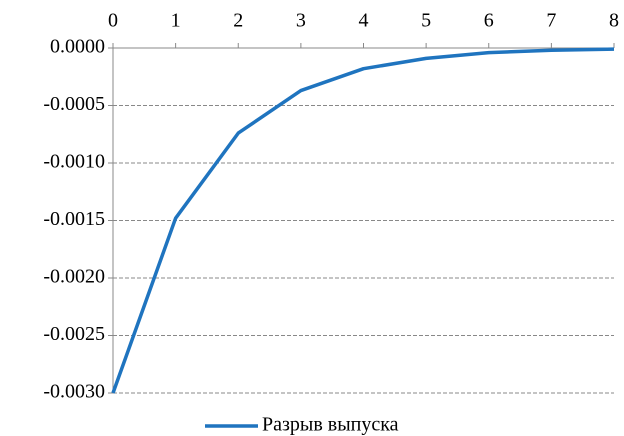 The height and width of the screenshot is (436, 624). What do you see at coordinates (77, 47) in the screenshot?
I see `y-tick-label: 0.0000` at bounding box center [77, 47].